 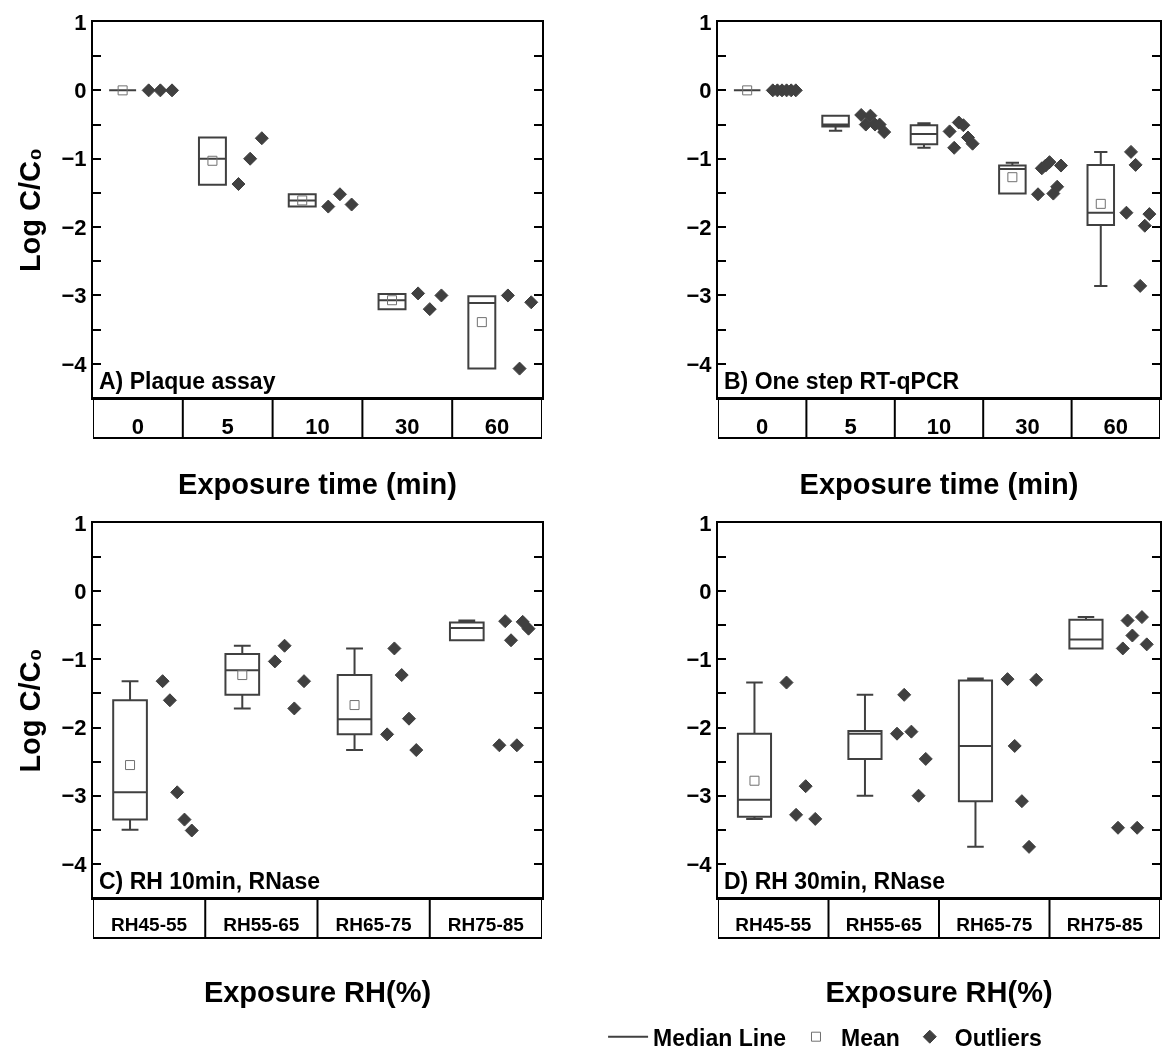 I want to click on text: D) RH 30min, RNase, so click(x=835, y=881).